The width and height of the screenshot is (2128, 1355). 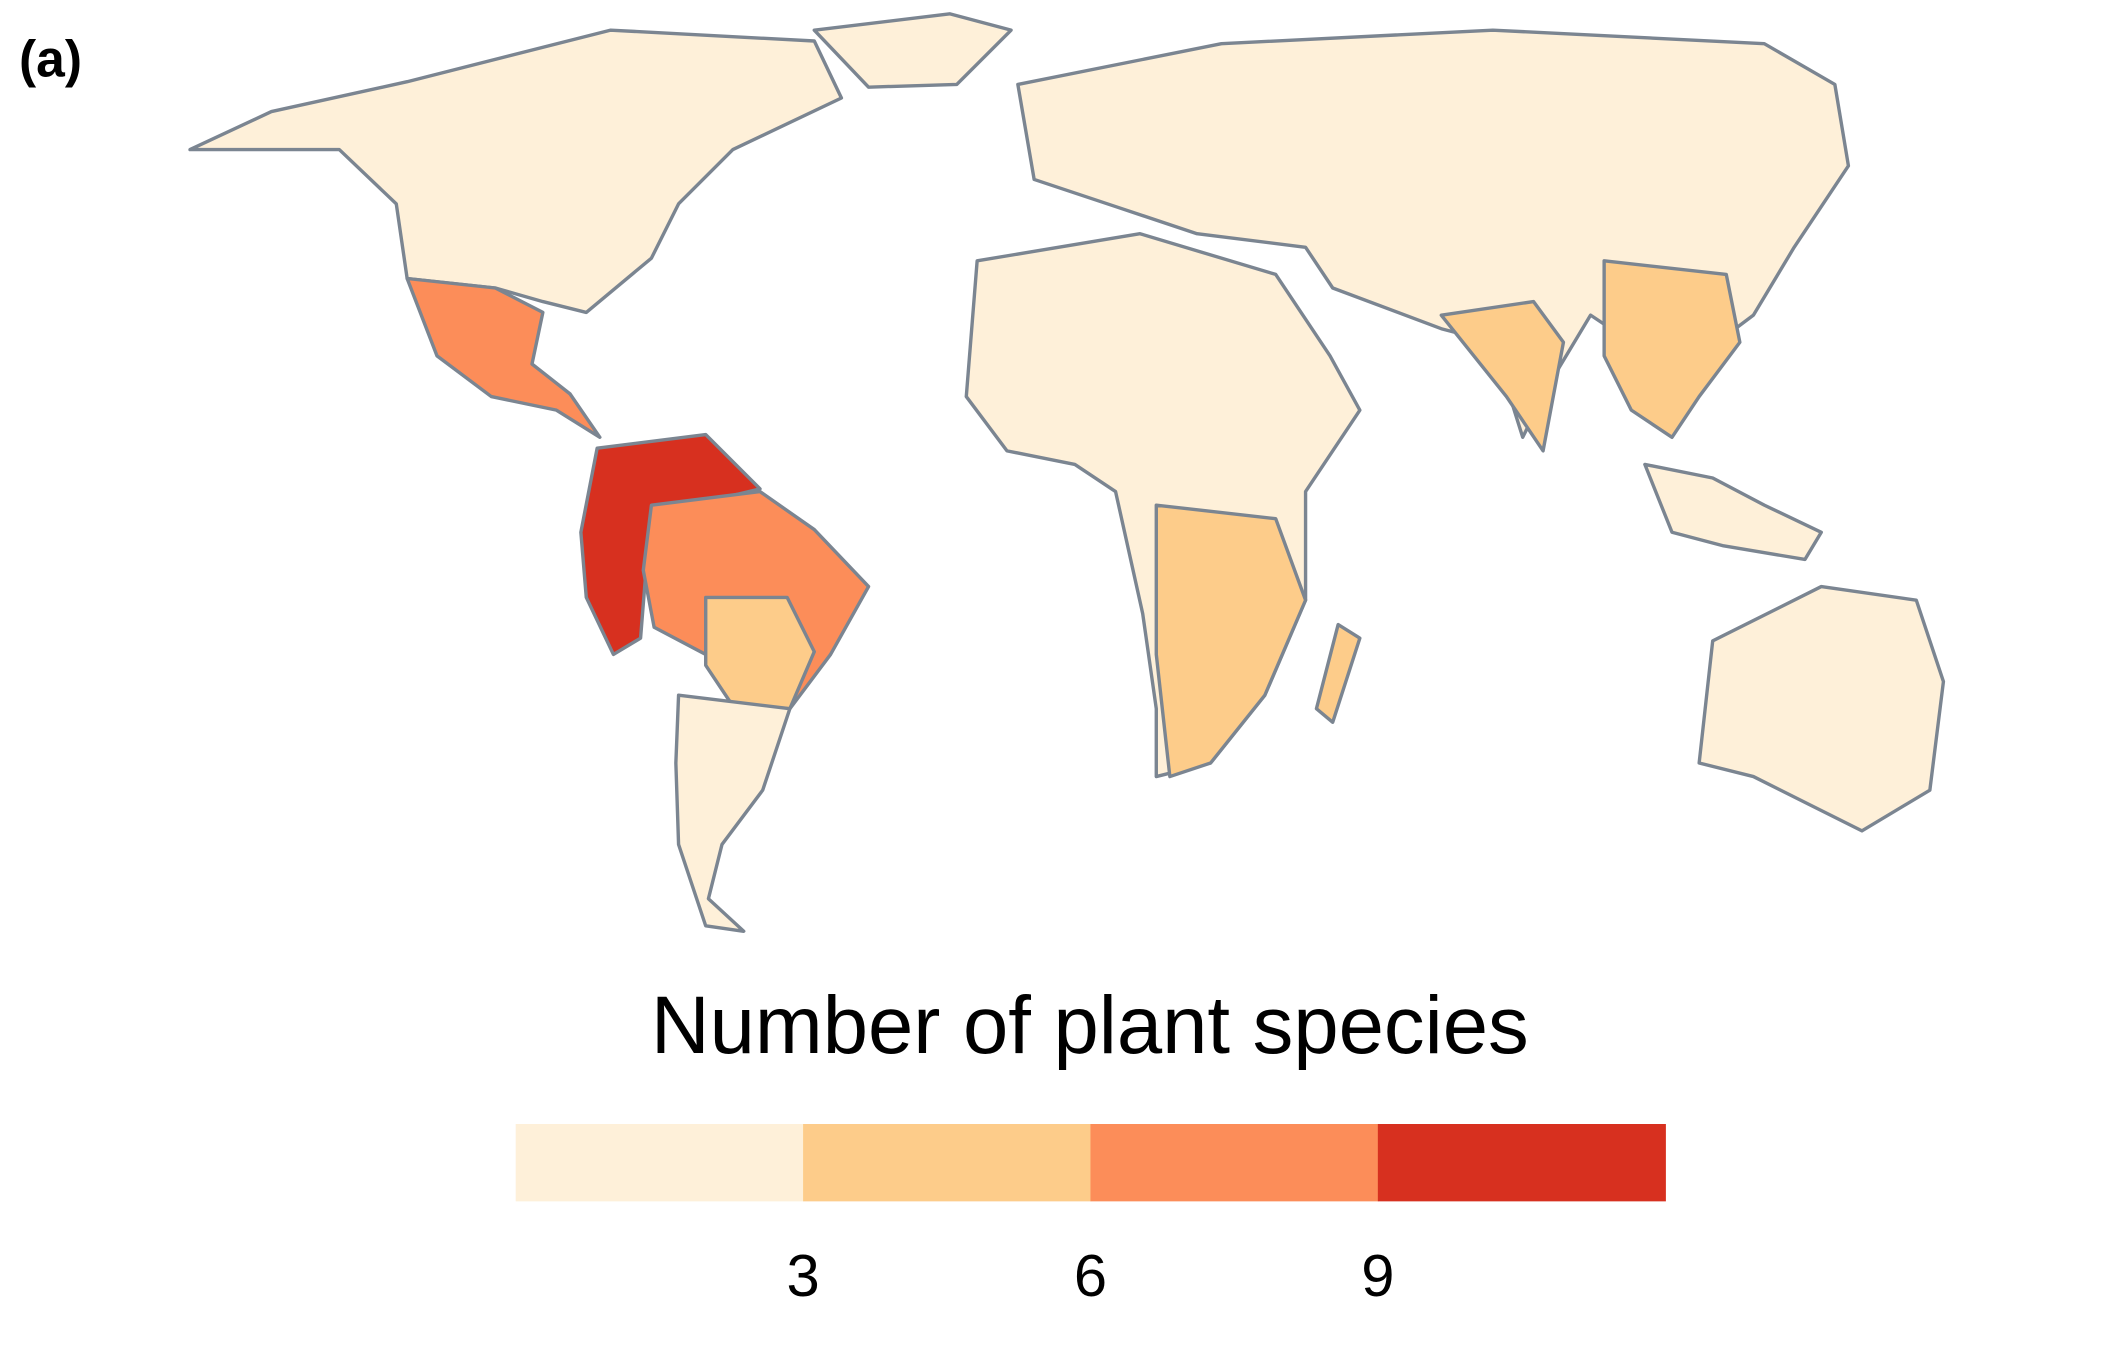 What do you see at coordinates (1821, 708) in the screenshot?
I see `australia` at bounding box center [1821, 708].